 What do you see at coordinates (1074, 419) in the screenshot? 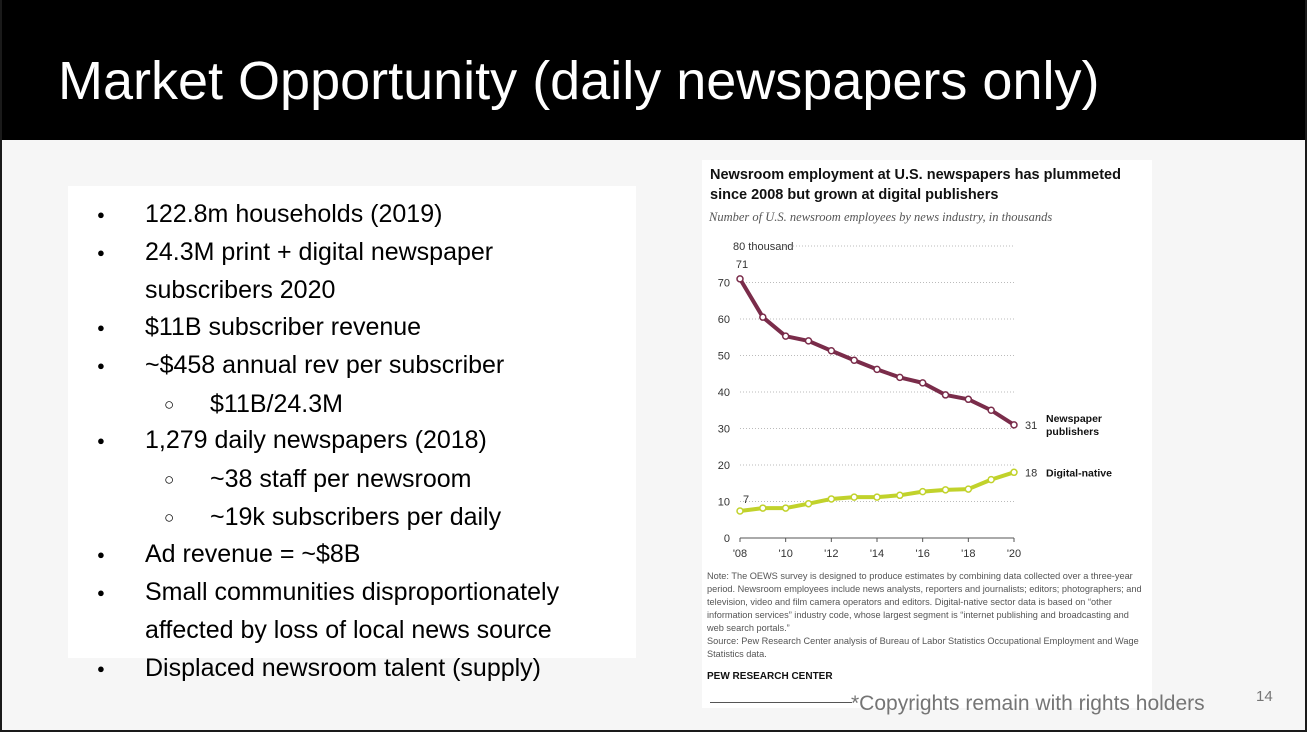
I see `series-label: Newspaper` at bounding box center [1074, 419].